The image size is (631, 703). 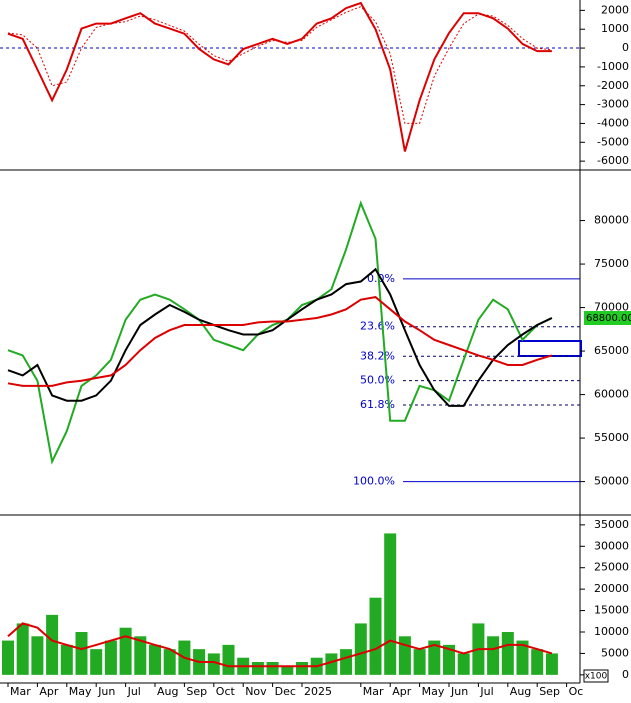 I want to click on y-tick-label: 30000, so click(x=611, y=545).